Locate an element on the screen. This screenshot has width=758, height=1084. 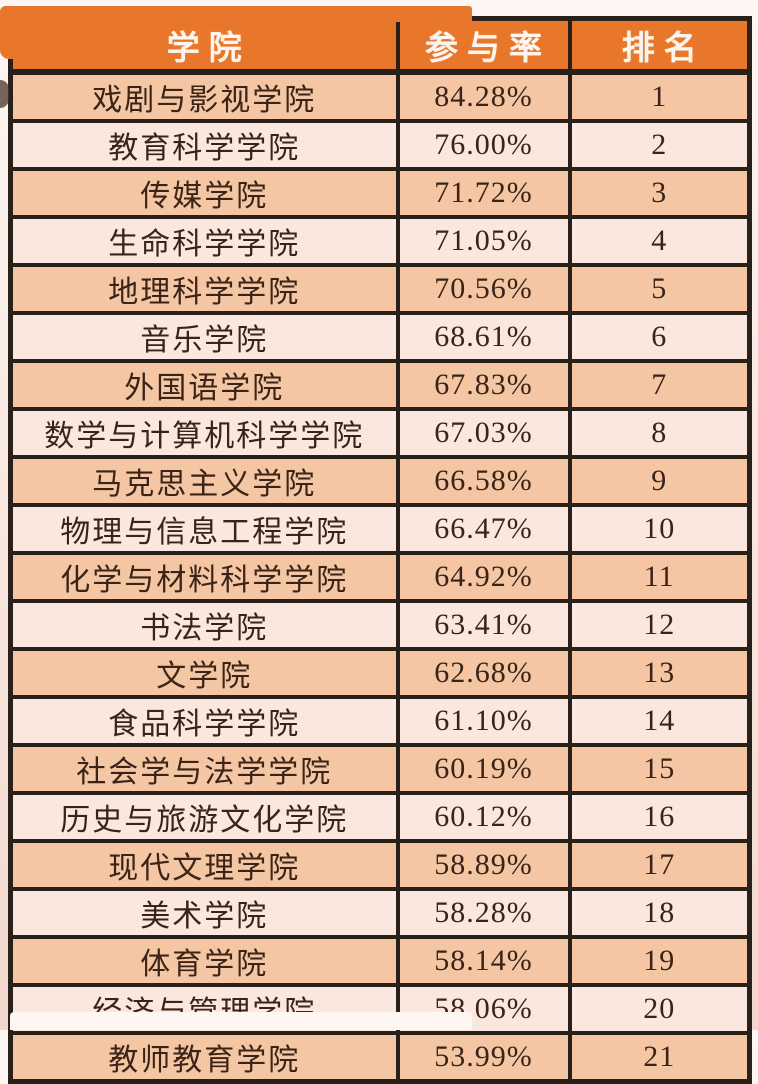
rate-cell: 53.99% is located at coordinates (483, 1057).